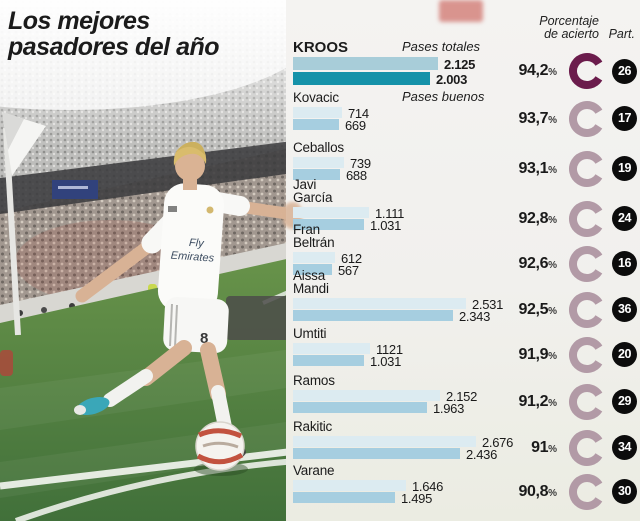 Image resolution: width=640 pixels, height=521 pixels. I want to click on accuracy-number: 94,2, so click(533, 70).